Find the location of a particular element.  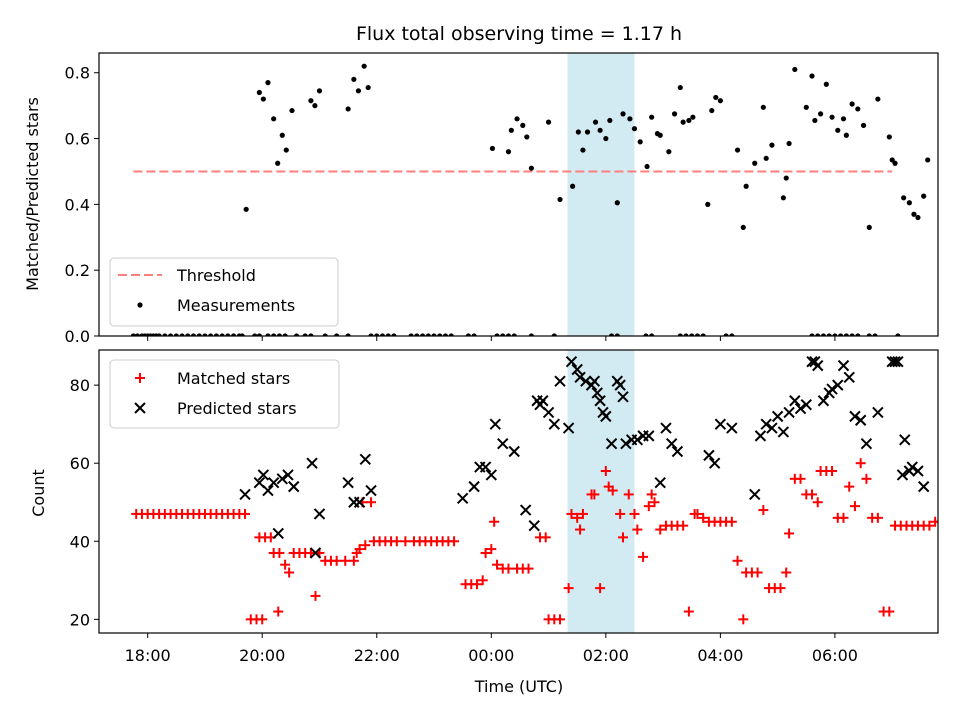

bottom-y-tick-label: 60 is located at coordinates (80, 463).